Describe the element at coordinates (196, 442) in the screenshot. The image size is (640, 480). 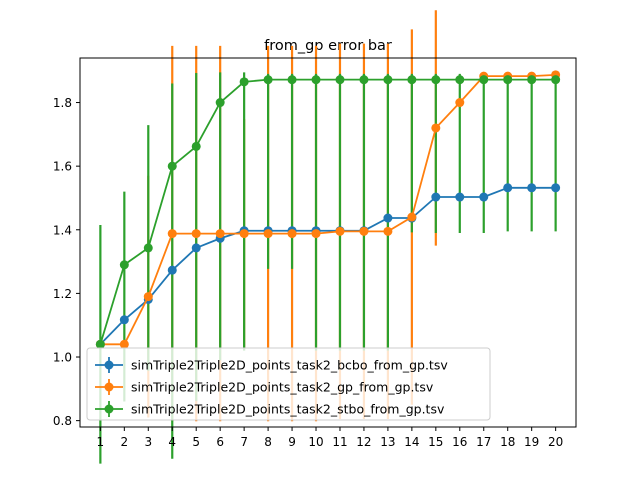
I see `x-tick-label: 5` at that location.